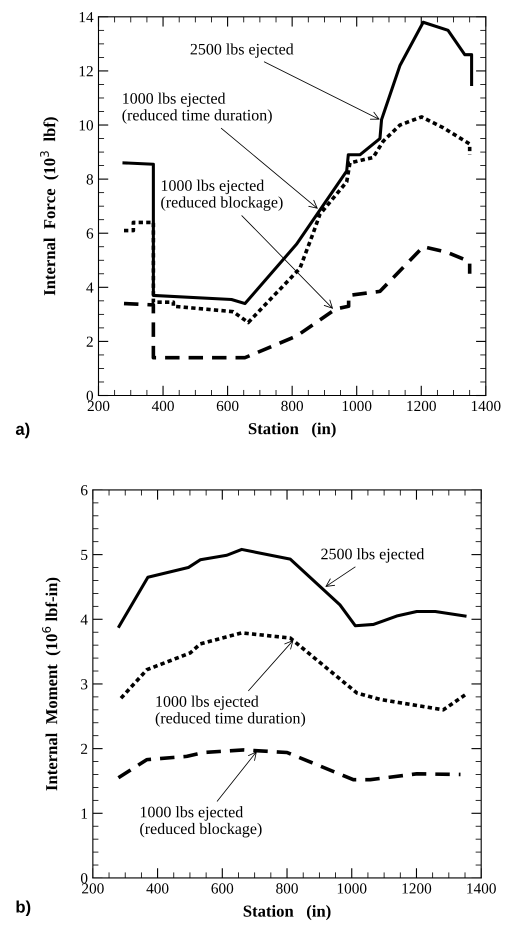  I want to click on y-tick-label: 12, so click(86, 71).